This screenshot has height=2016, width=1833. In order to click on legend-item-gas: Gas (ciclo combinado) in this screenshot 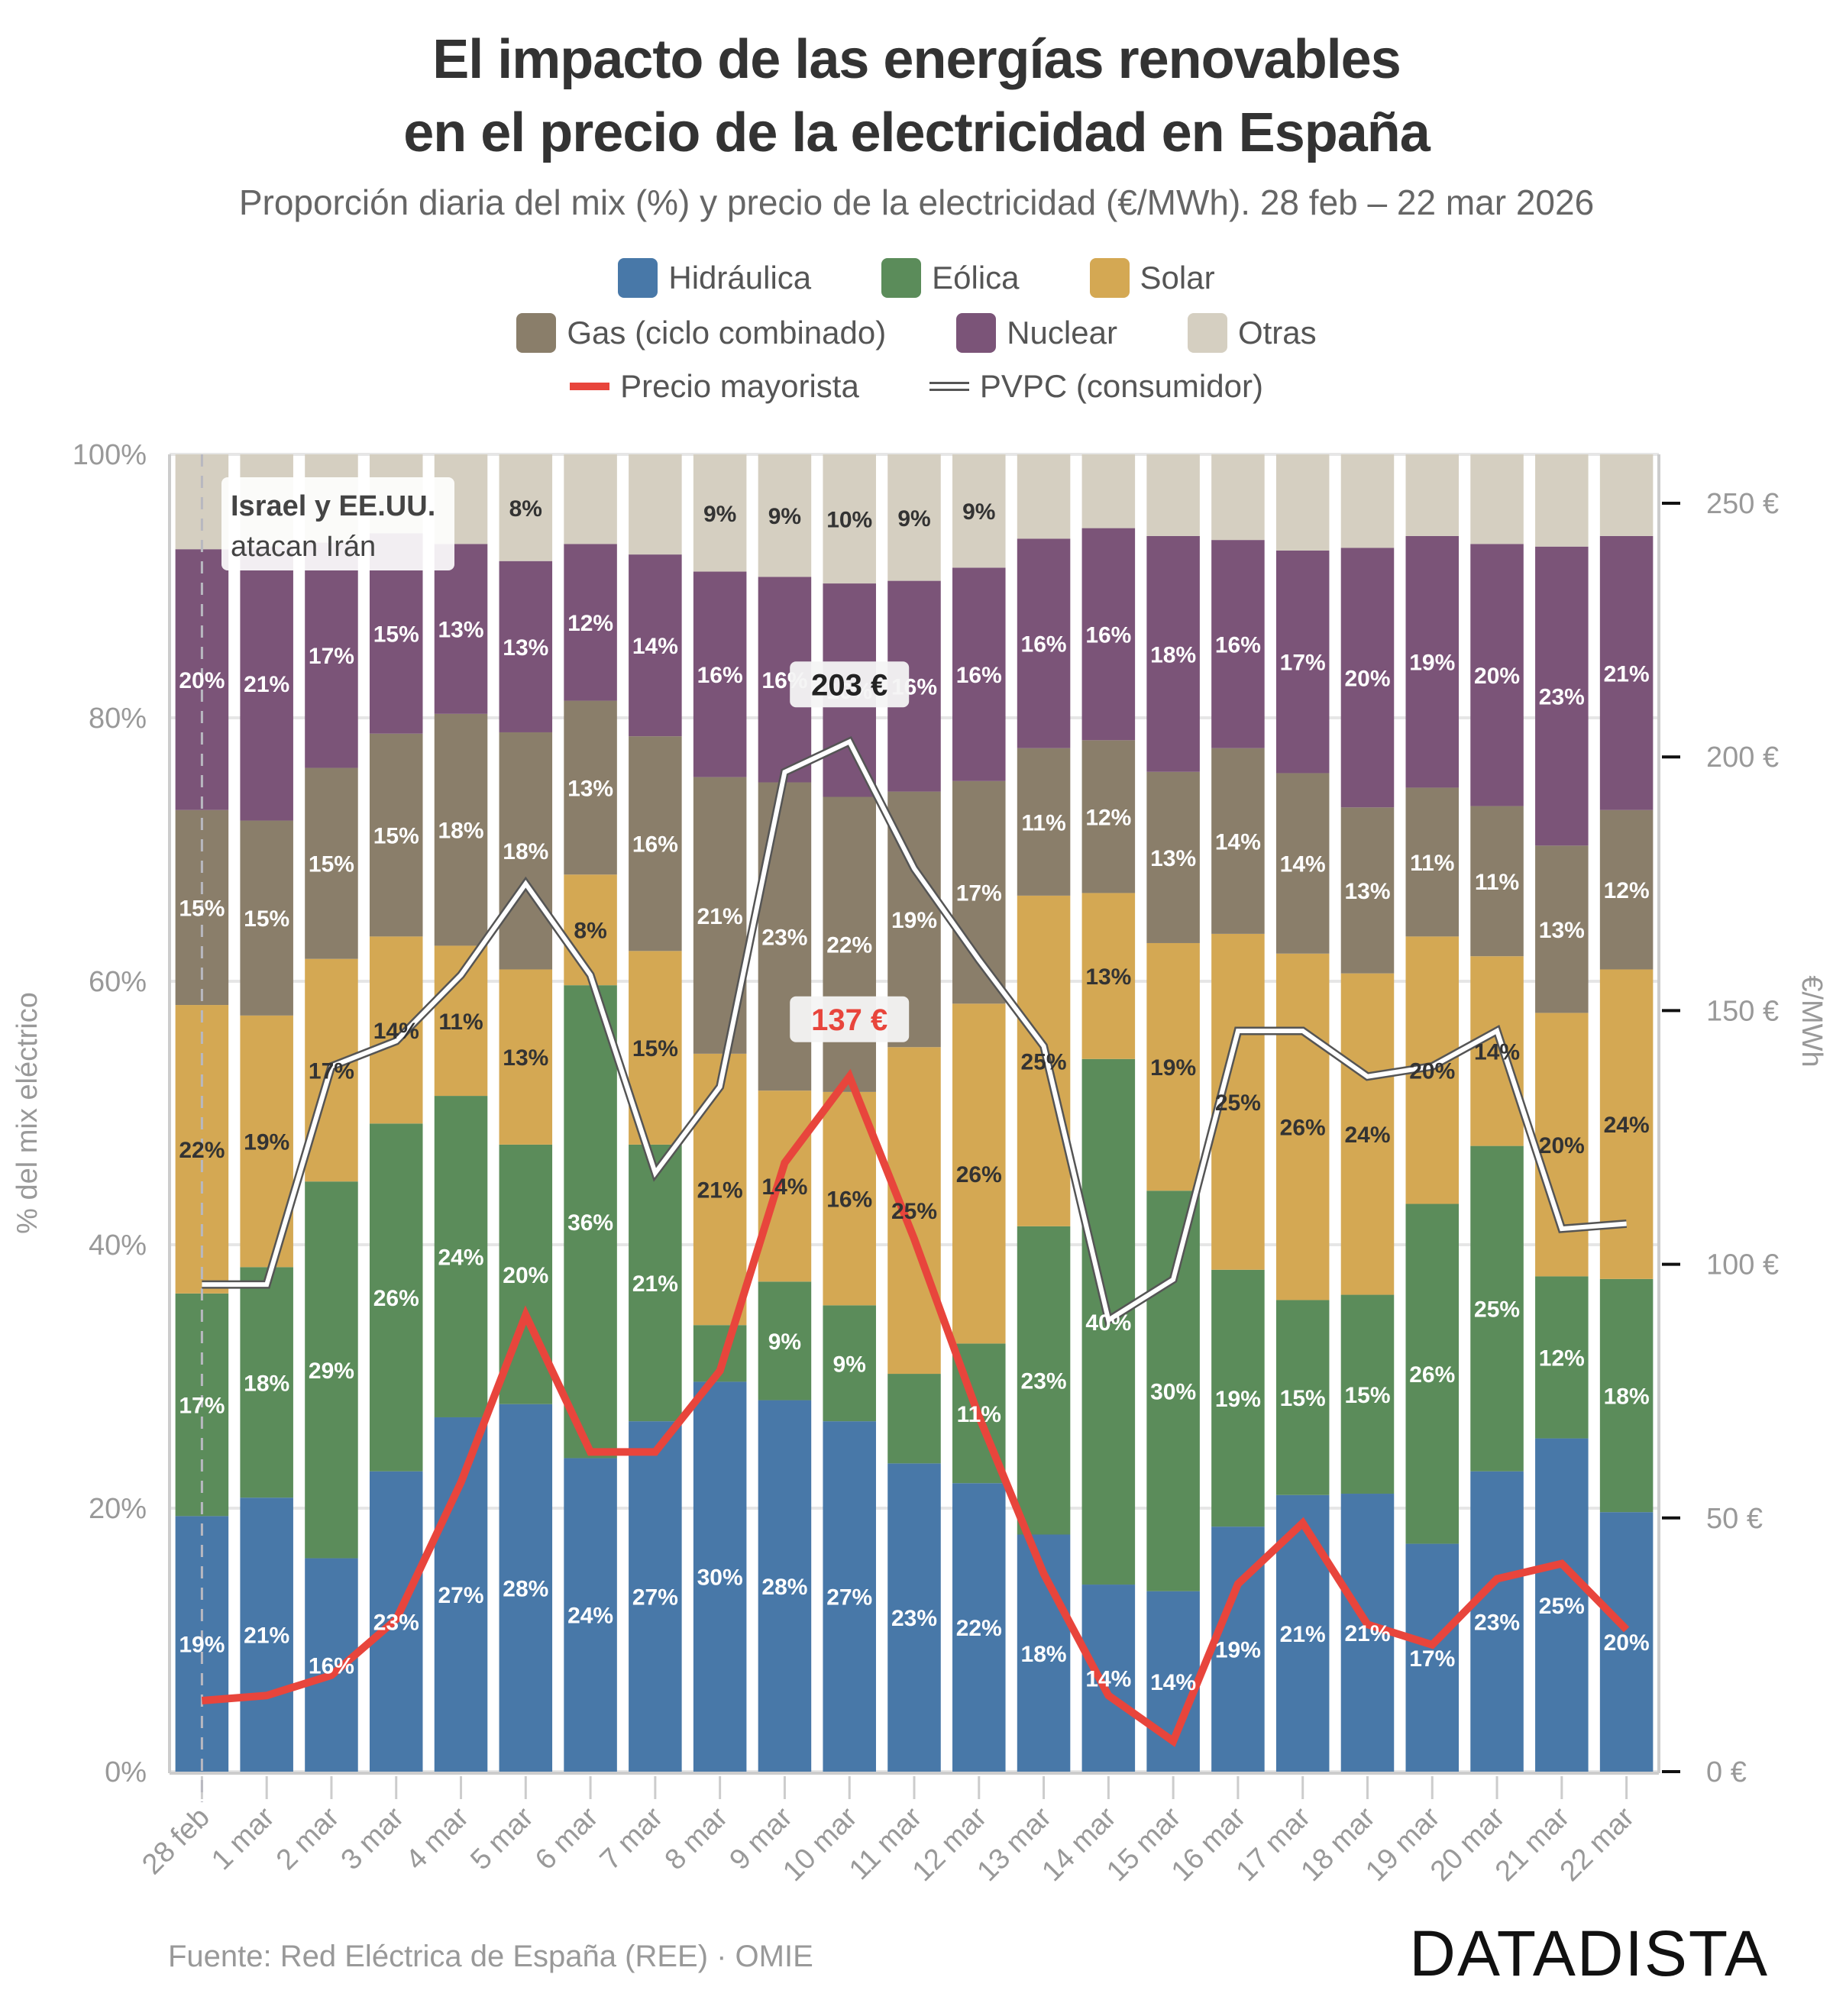, I will do `click(701, 333)`.